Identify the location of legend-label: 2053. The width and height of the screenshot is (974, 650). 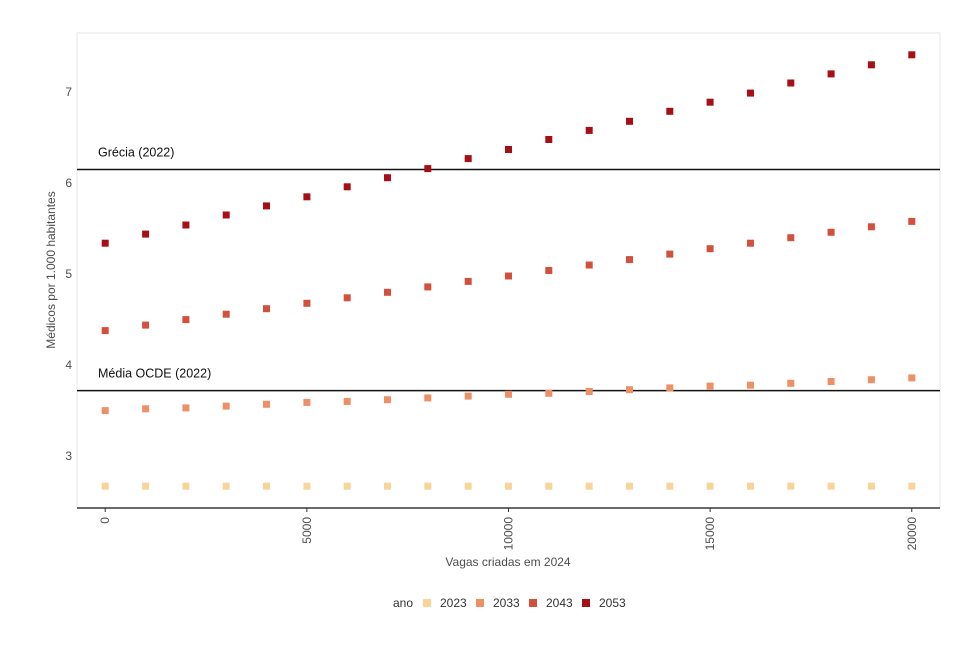
(612, 603).